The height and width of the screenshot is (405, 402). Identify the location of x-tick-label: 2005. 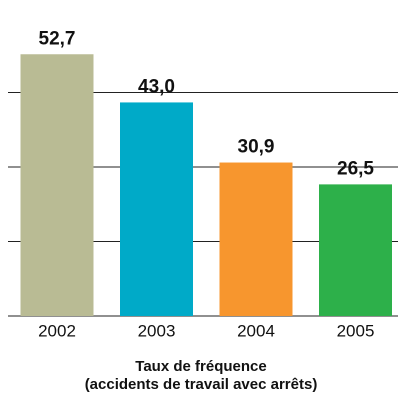
(356, 330).